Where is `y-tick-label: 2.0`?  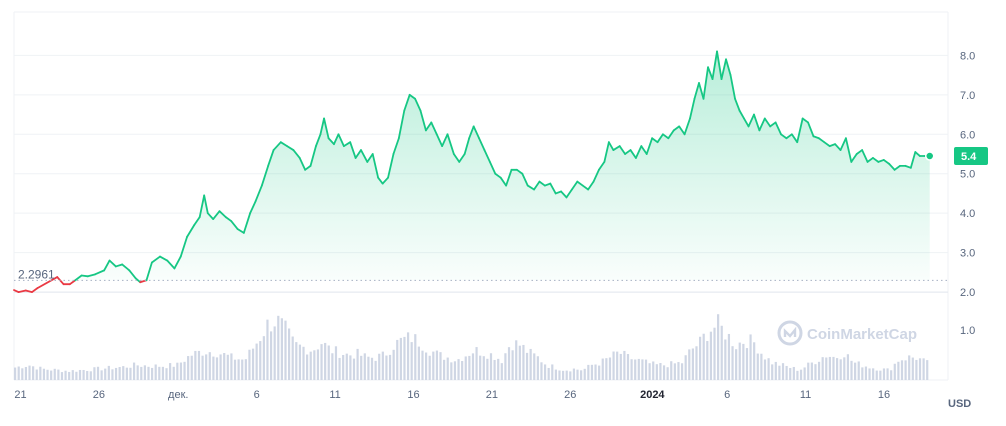 y-tick-label: 2.0 is located at coordinates (967, 293).